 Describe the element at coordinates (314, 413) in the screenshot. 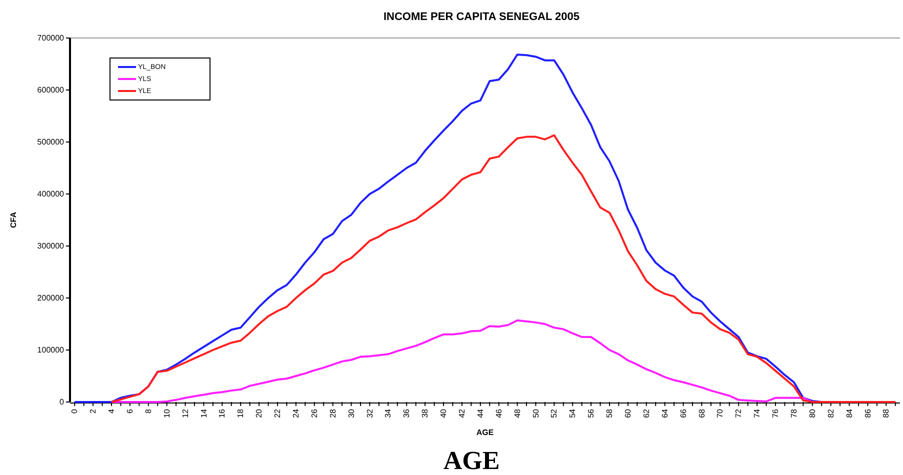

I see `x-tick-label: 26` at that location.